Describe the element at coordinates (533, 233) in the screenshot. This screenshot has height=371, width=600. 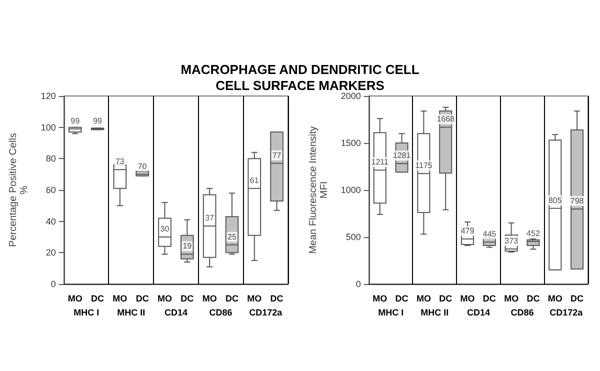
I see `text: 452` at that location.